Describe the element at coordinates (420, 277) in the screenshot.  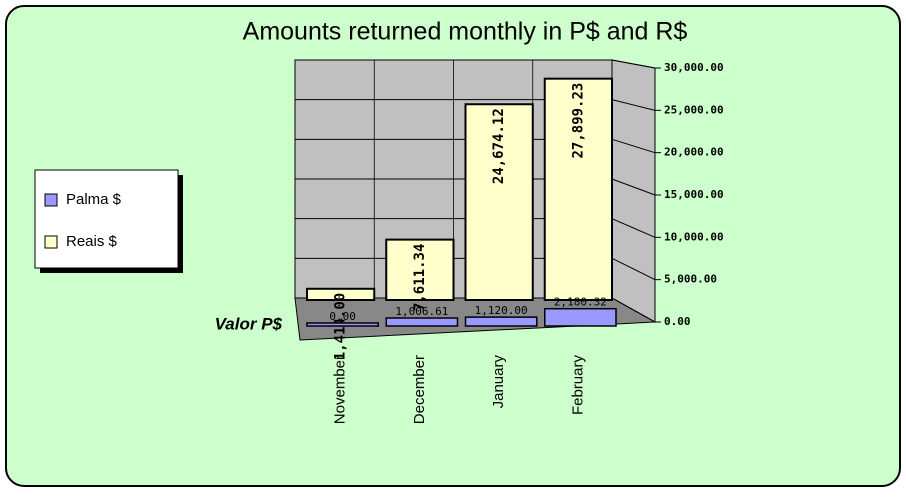
I see `data-label: 7,611.34` at that location.